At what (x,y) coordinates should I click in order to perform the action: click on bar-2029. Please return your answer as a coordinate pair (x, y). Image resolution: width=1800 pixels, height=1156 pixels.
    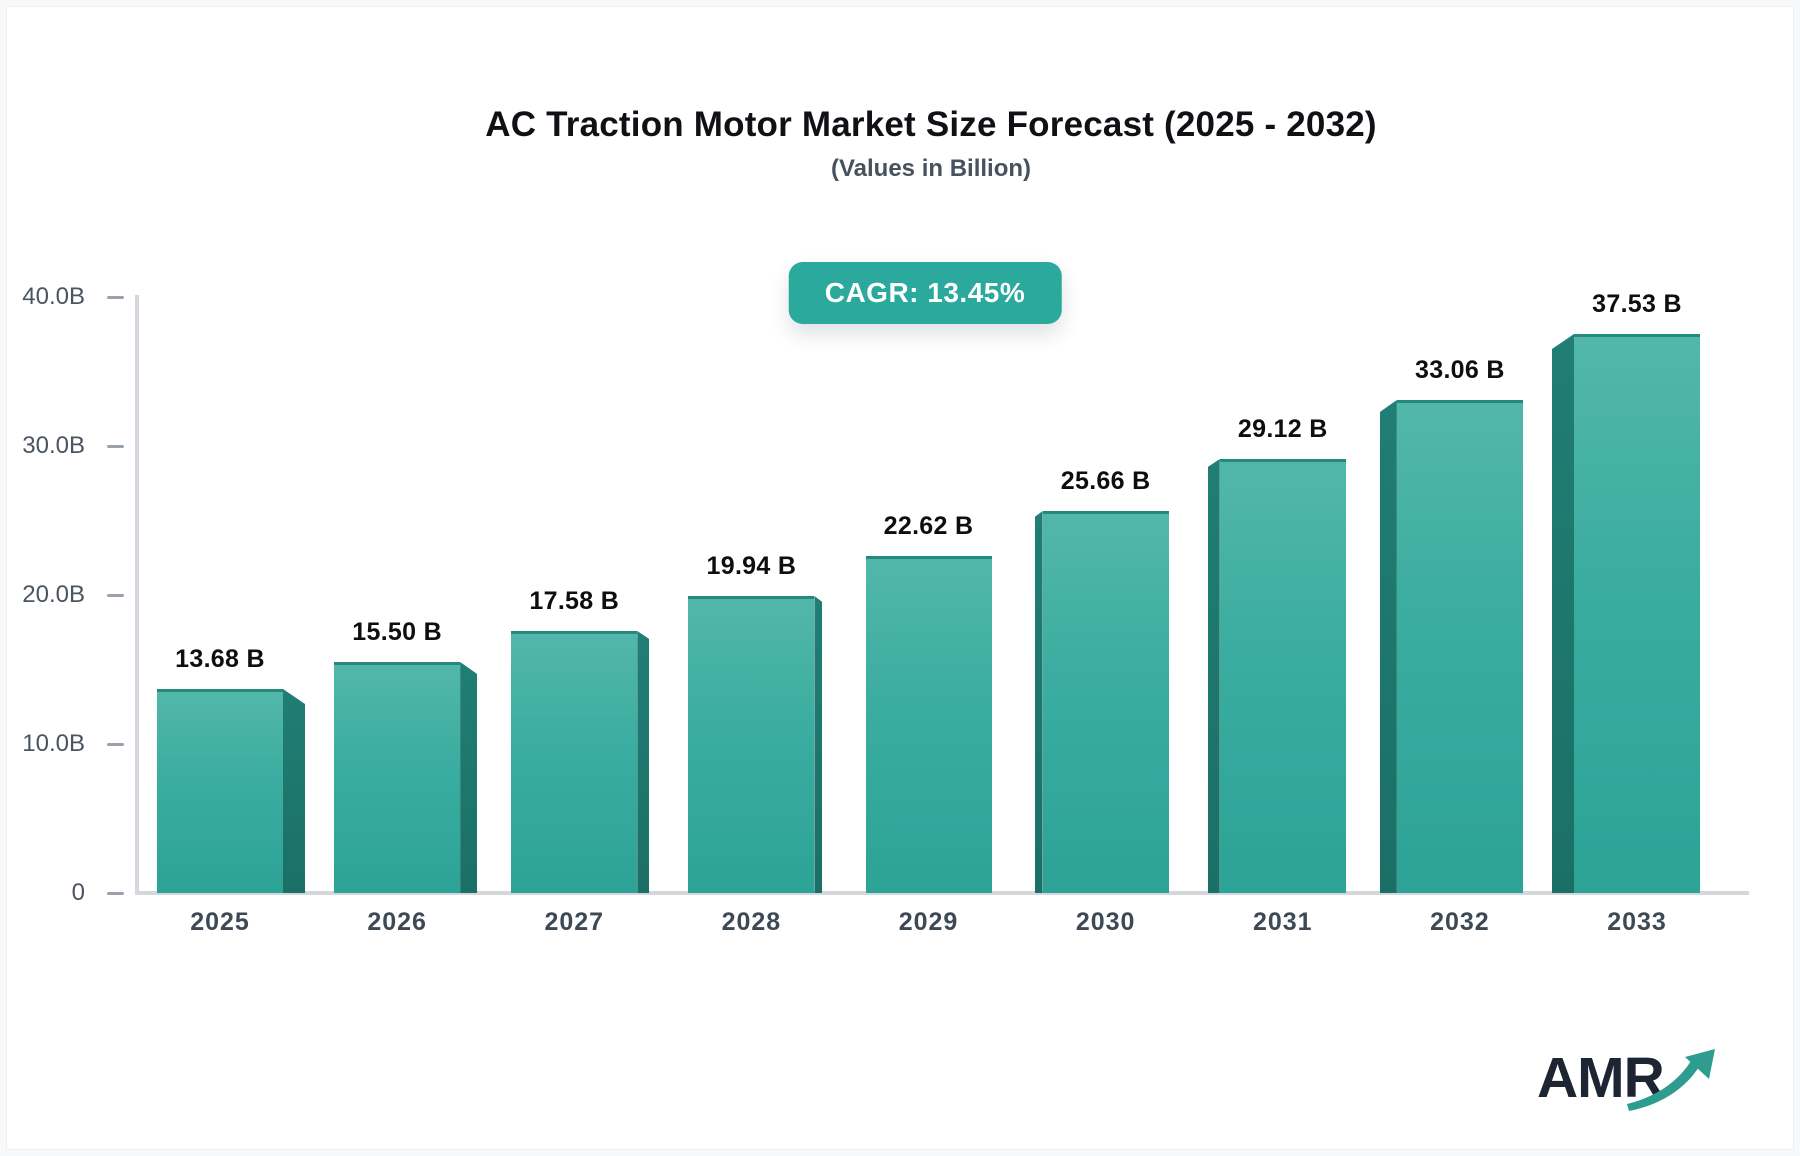
    Looking at the image, I should click on (928, 724).